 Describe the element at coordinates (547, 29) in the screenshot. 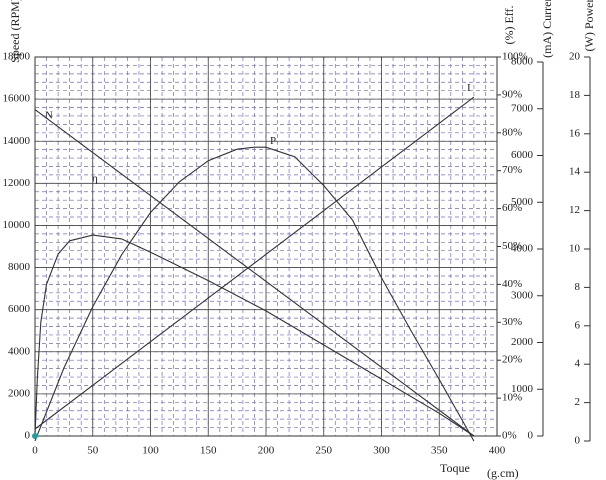

I see `y3-axis-title: (mA) Current` at that location.